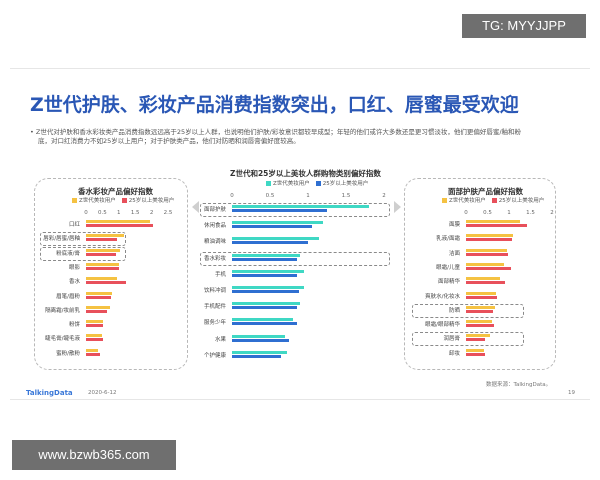  Describe the element at coordinates (94, 455) in the screenshot. I see `url-watermark: www.bzwb365.com` at that location.